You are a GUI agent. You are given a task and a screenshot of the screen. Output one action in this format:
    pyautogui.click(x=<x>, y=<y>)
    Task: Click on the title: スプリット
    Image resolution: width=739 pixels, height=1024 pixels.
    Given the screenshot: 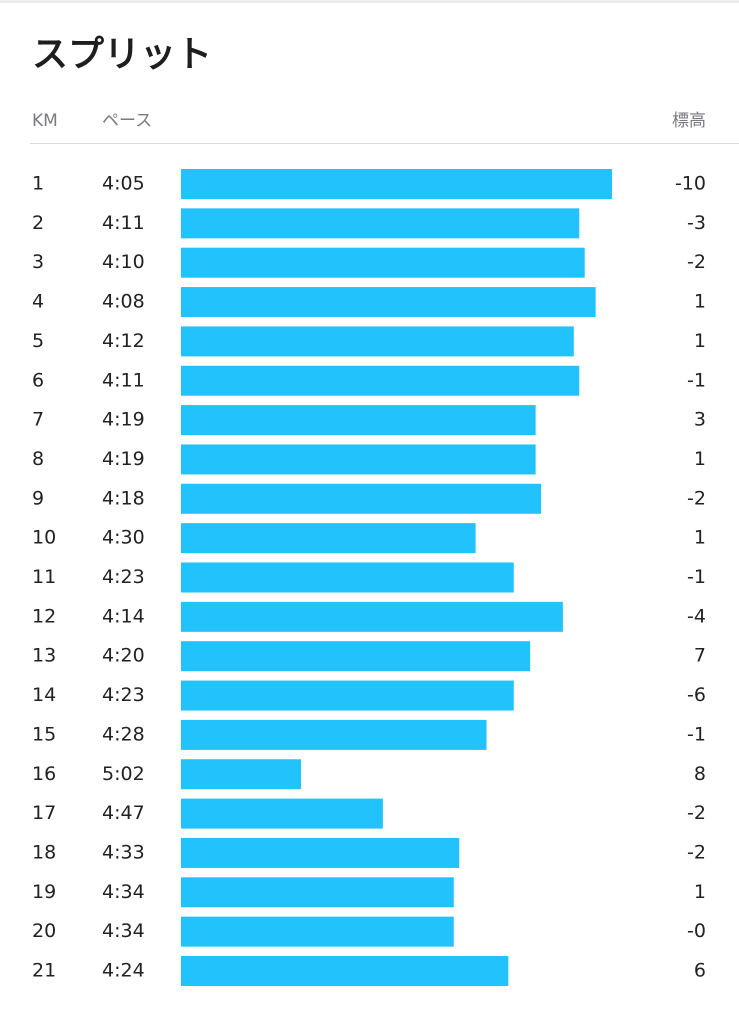 What is the action you would take?
    pyautogui.click(x=122, y=54)
    